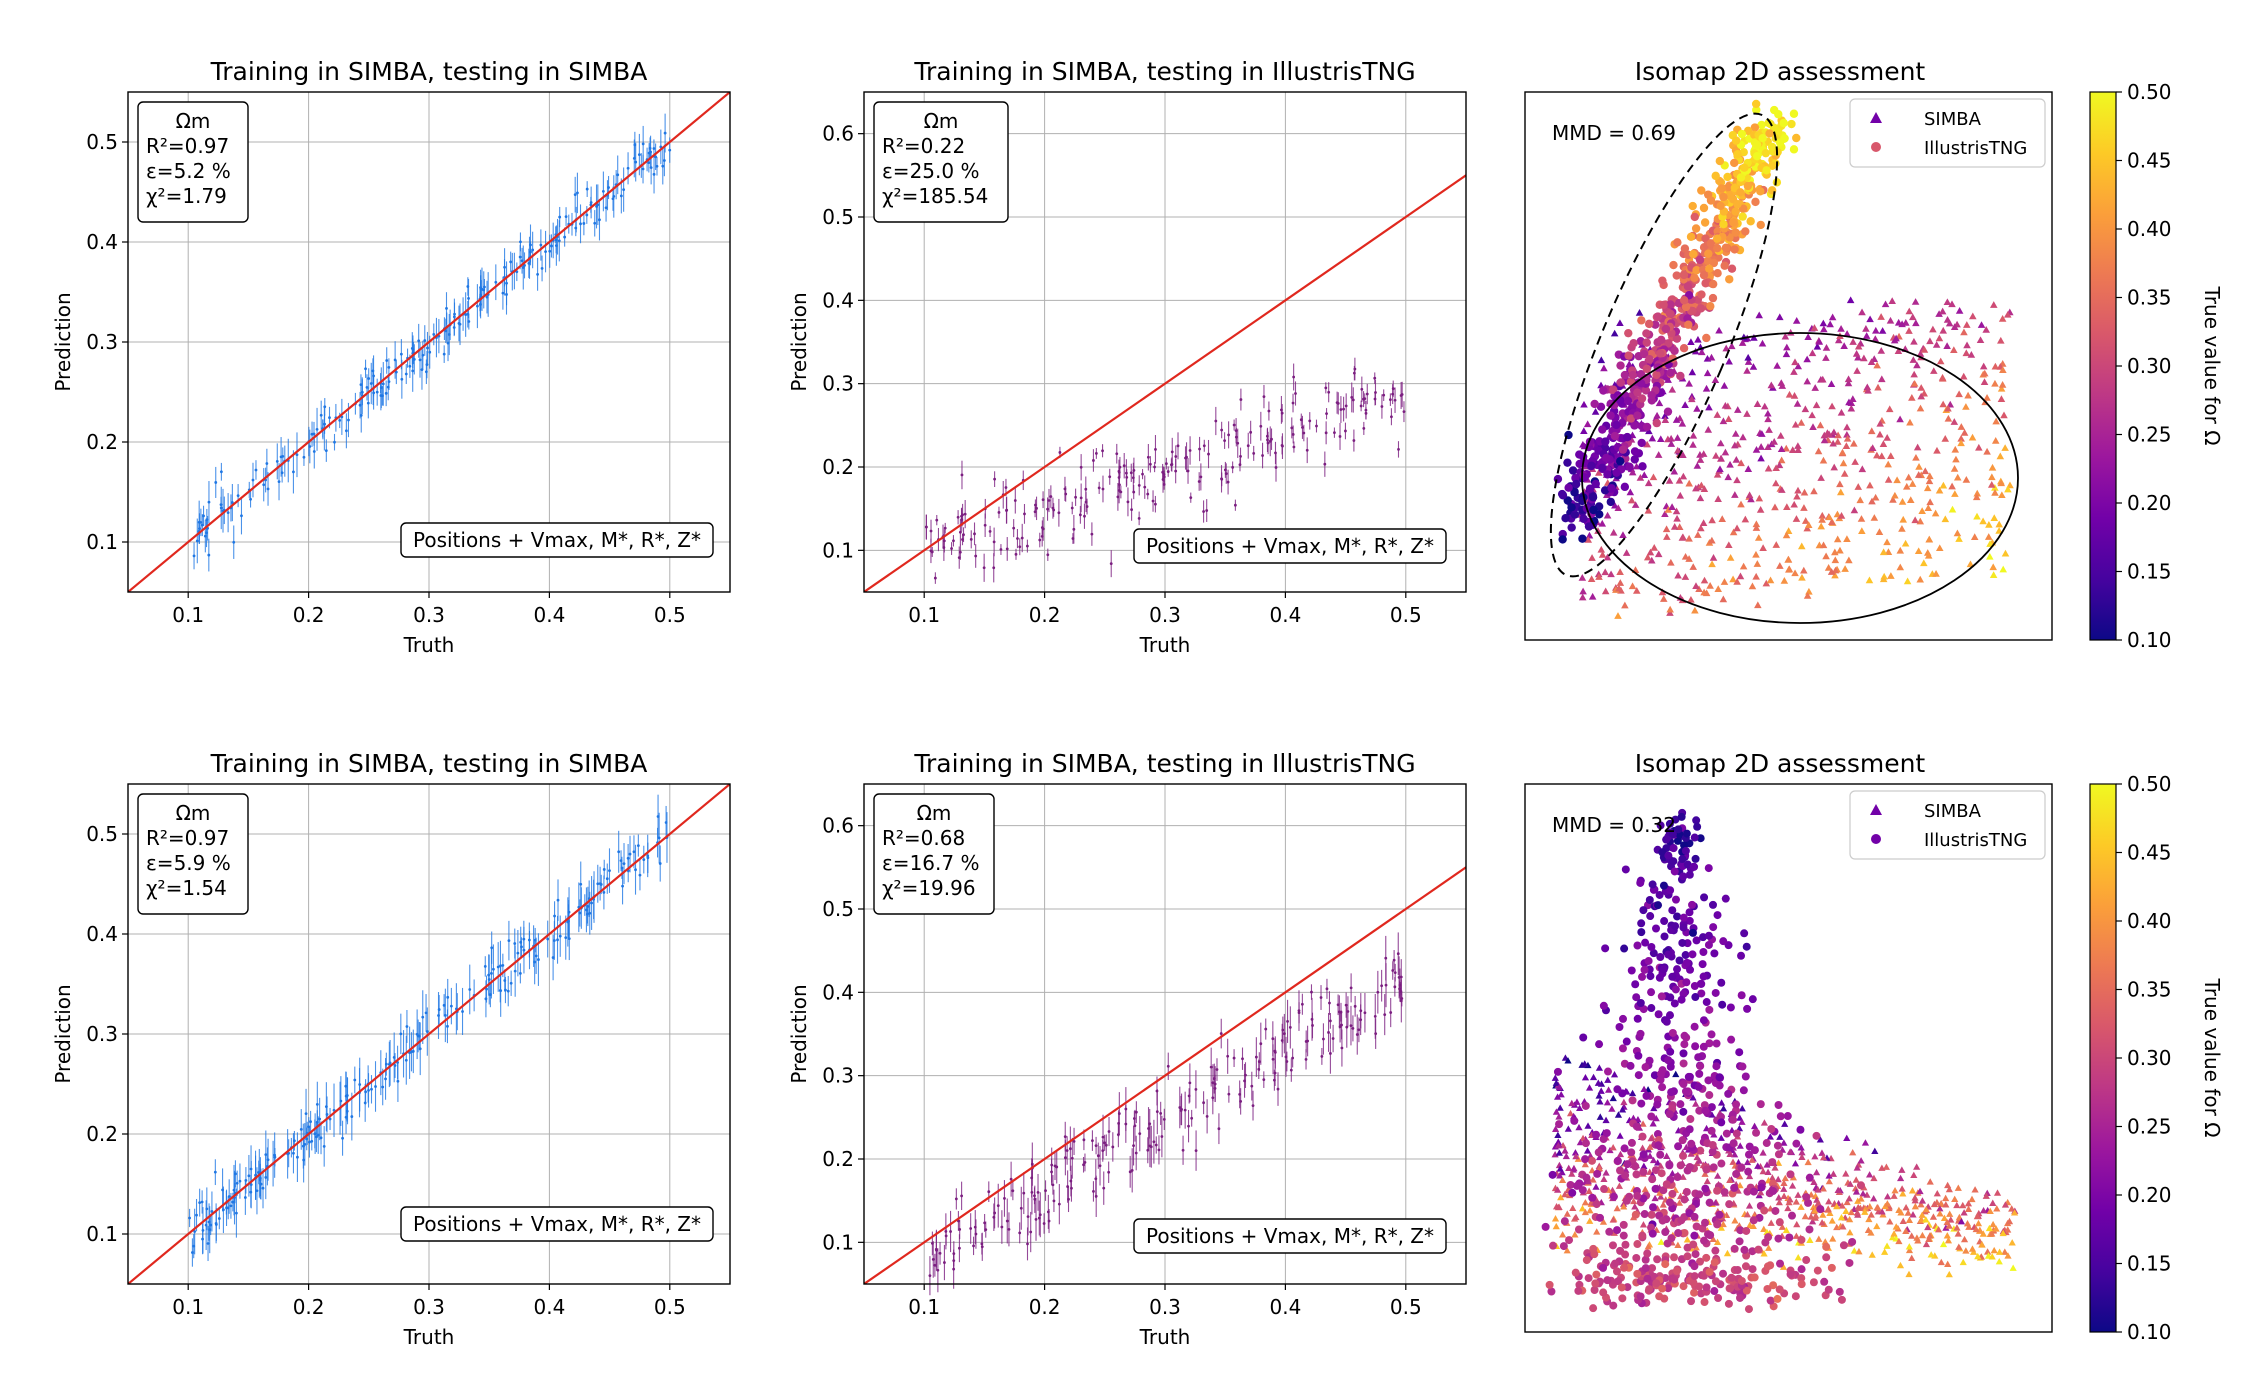 The image size is (2244, 1375). I want to click on y-axis-label: Prediction, so click(63, 341).